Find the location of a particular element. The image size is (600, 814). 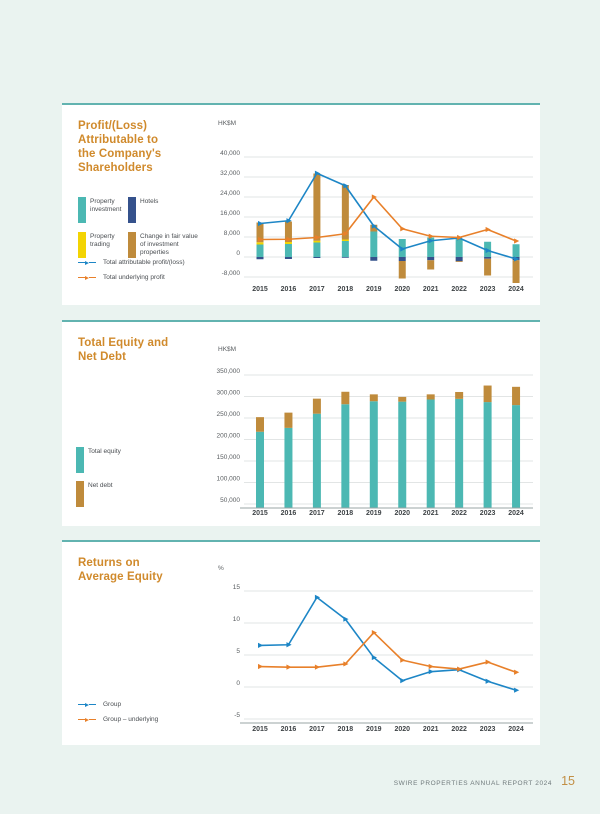

net-debt-swatch is located at coordinates (80, 494).